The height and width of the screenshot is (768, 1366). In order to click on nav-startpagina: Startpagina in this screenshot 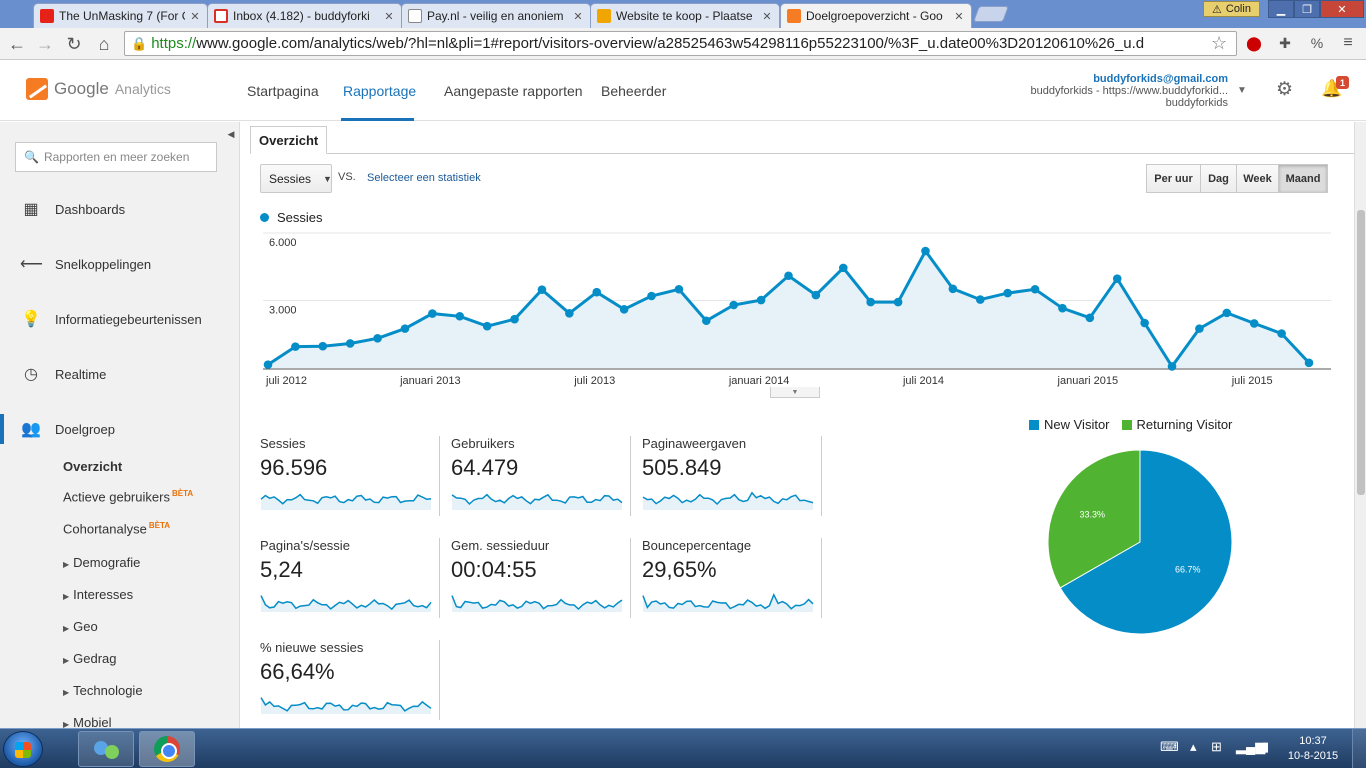, I will do `click(283, 91)`.